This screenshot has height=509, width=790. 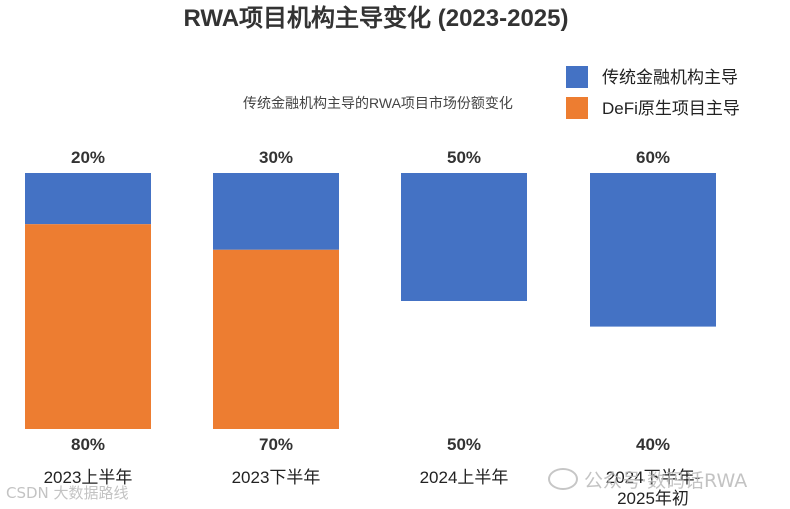 What do you see at coordinates (653, 157) in the screenshot?
I see `label-traditional-4: 60%` at bounding box center [653, 157].